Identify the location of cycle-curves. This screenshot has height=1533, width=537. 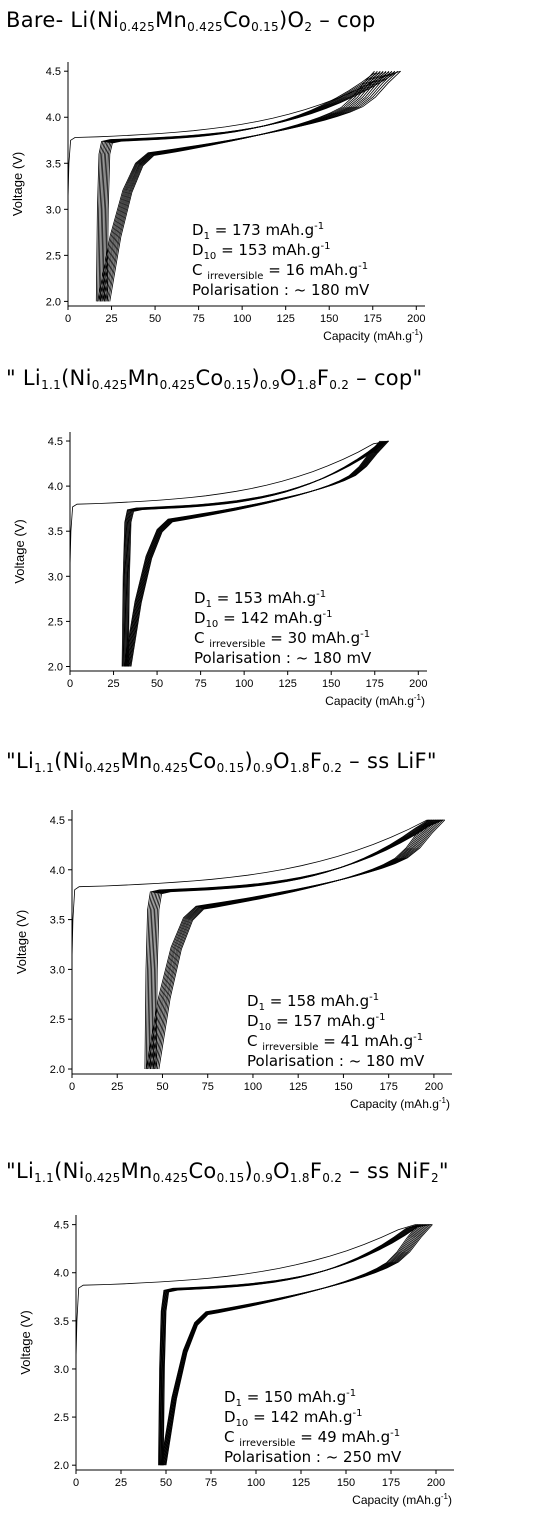
(234, 186).